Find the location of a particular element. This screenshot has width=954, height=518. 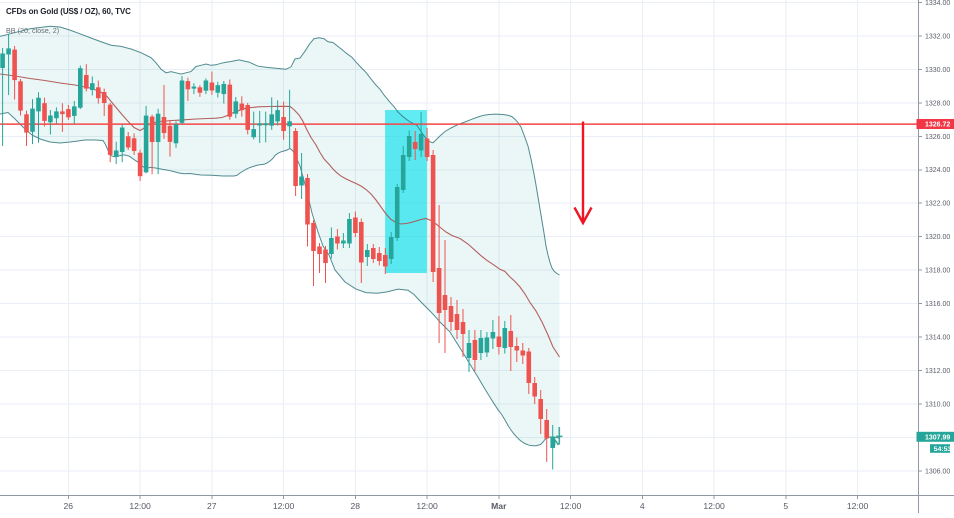

svg-text: 1306.00 is located at coordinates (937, 471).